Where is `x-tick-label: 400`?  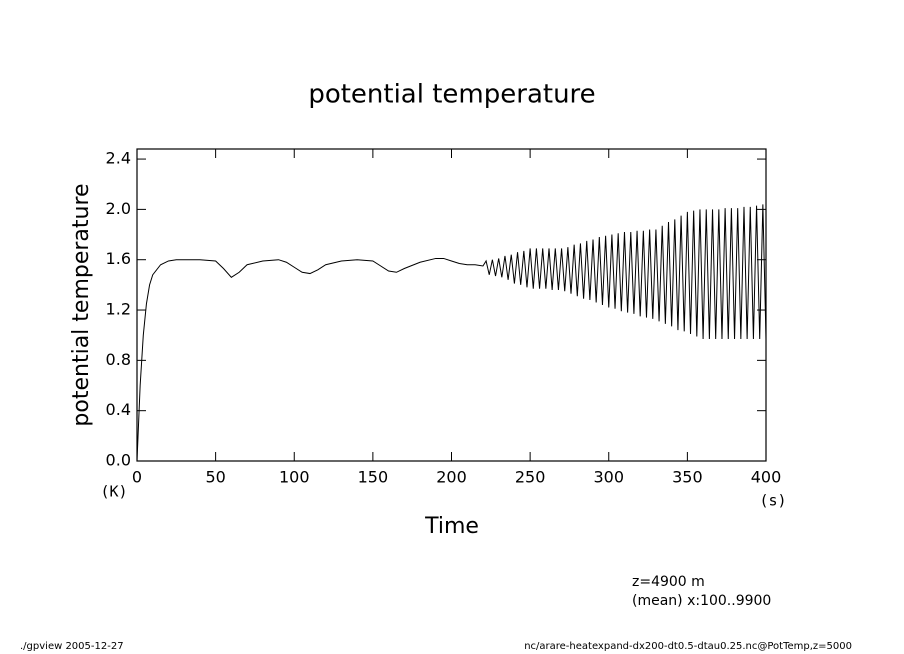 x-tick-label: 400 is located at coordinates (766, 477).